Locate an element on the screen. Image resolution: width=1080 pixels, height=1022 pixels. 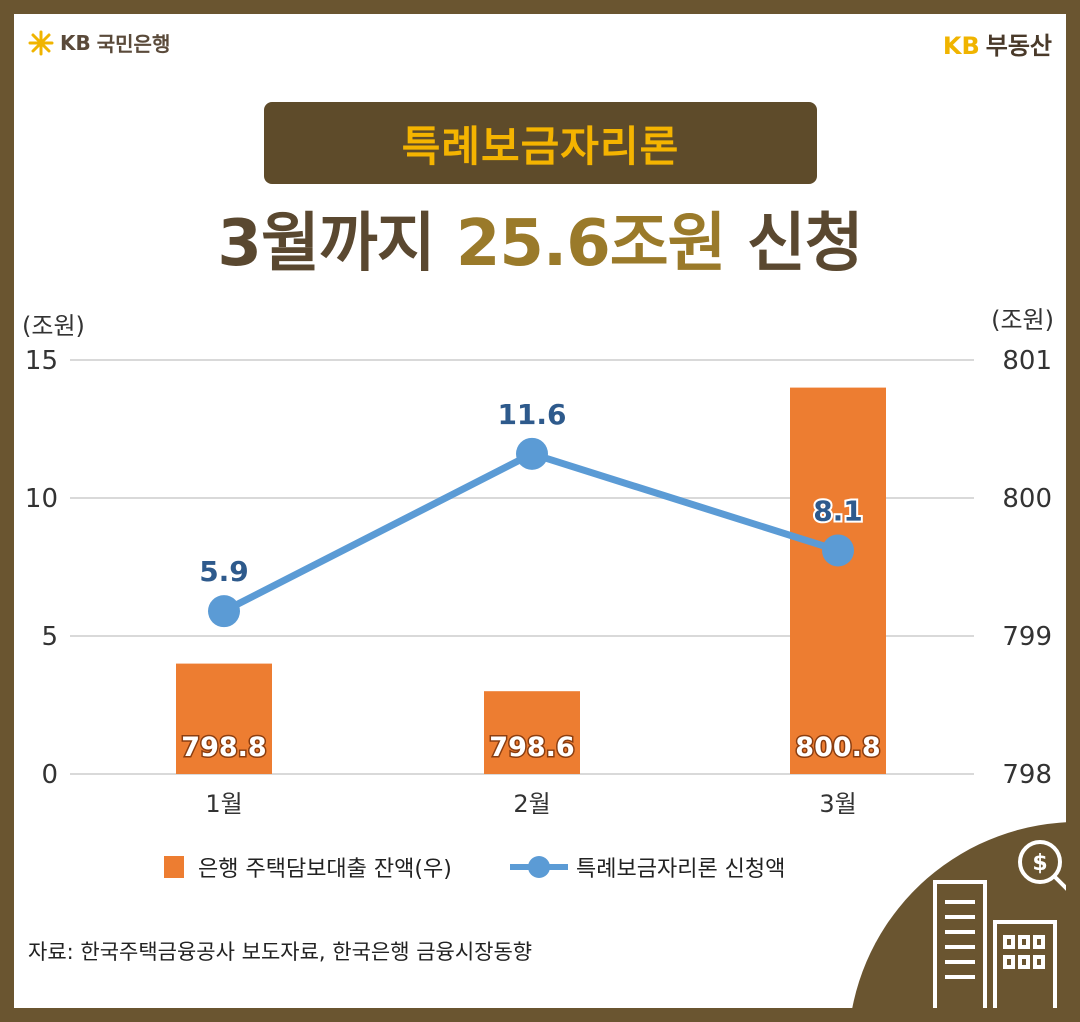
kb-bank-logo: KB 국민은행 is located at coordinates (99, 42).